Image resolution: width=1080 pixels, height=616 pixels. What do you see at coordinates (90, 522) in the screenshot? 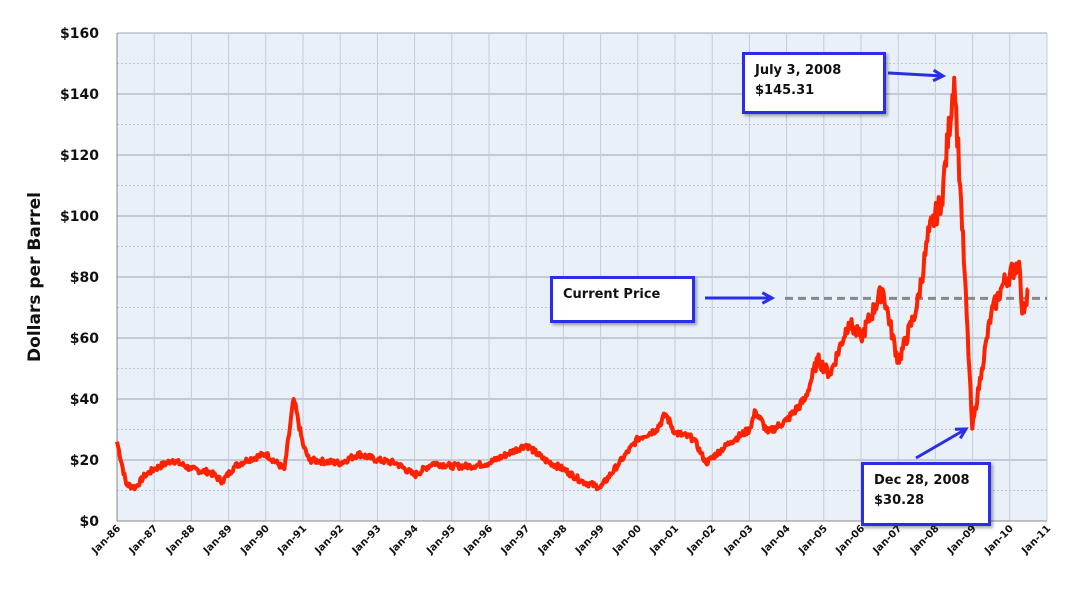
I see `y-tick-label: $0` at bounding box center [90, 522].